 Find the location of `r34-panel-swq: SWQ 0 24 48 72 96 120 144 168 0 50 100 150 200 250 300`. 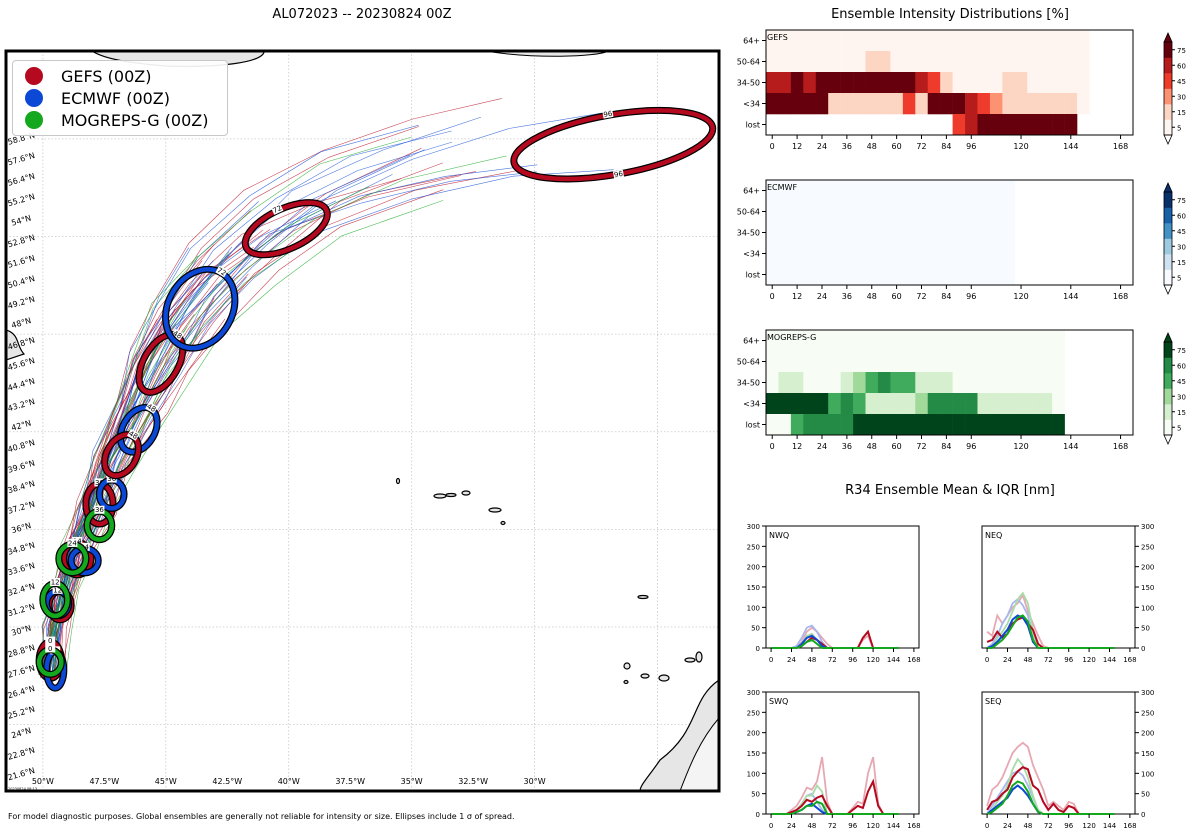

r34-panel-swq: SWQ 0 24 48 72 96 120 144 168 0 50 100 150 200 250 300 is located at coordinates (834, 759).